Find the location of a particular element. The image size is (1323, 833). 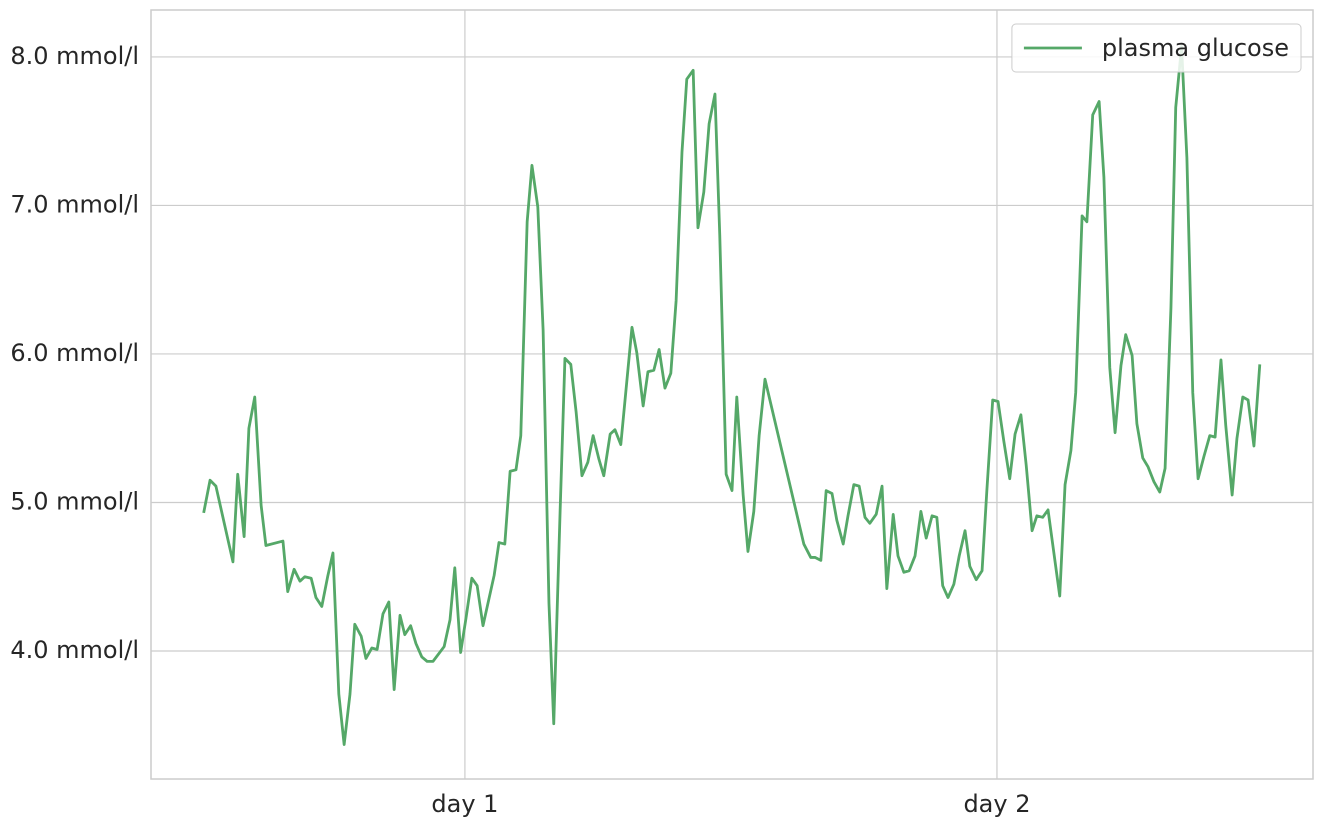

legend: plasma glucose is located at coordinates (1156, 48).